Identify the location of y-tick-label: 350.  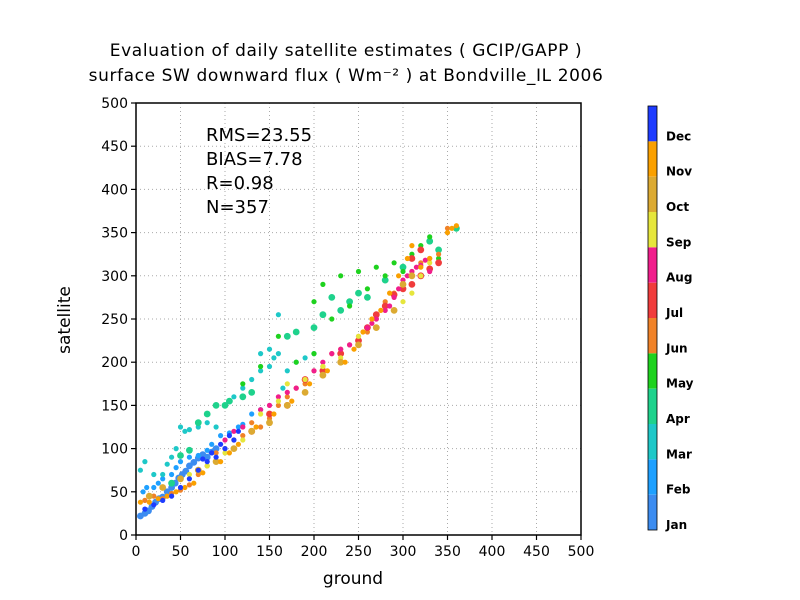
(114, 234).